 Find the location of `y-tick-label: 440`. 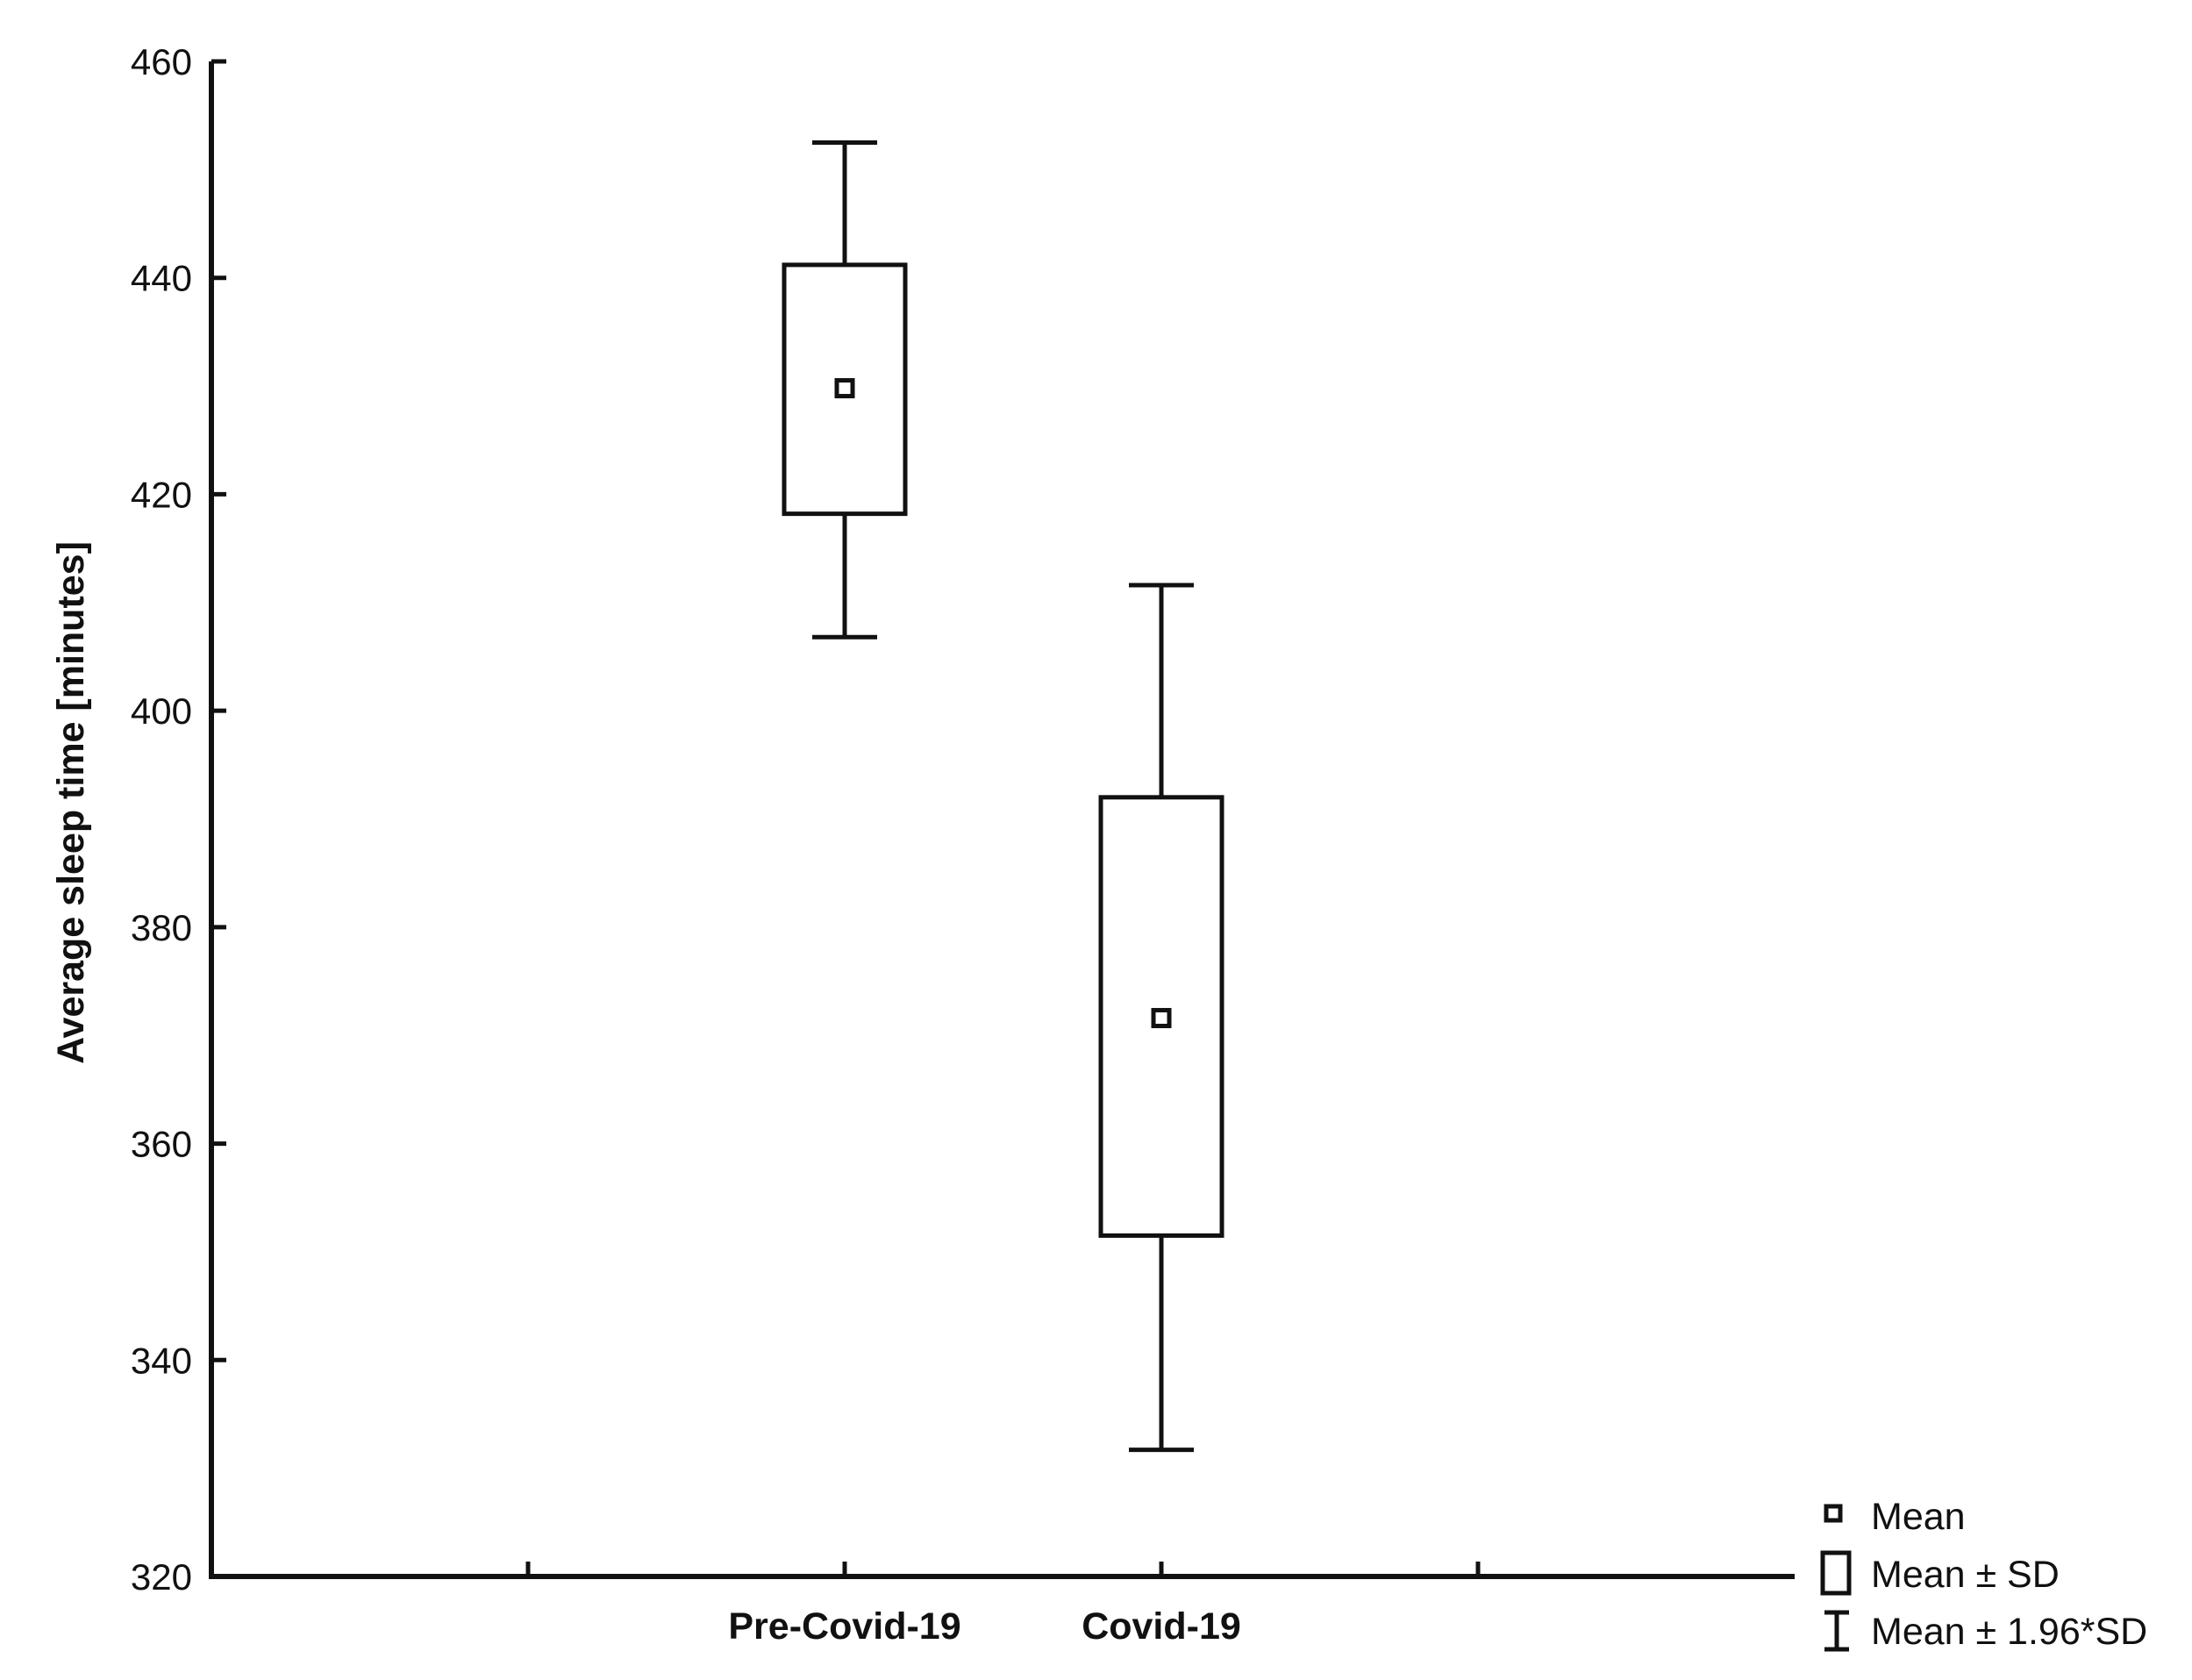

y-tick-label: 440 is located at coordinates (161, 278).